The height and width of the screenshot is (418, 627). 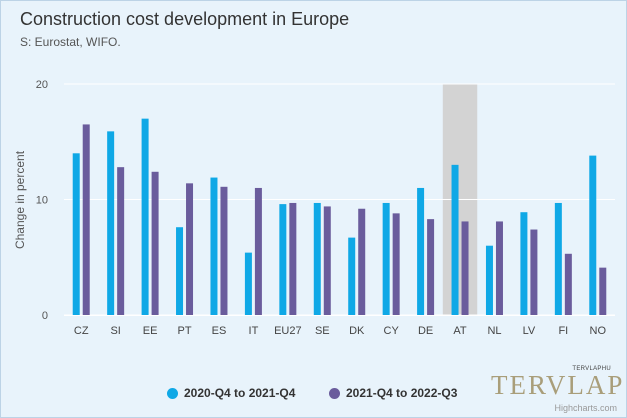 I want to click on x-tick-label-dk: DK, so click(x=357, y=331).